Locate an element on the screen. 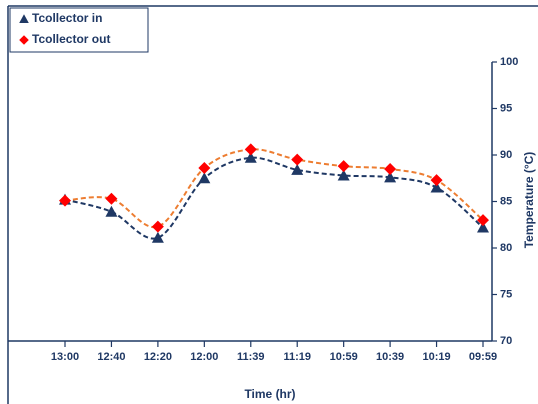  y-tick-label: 70 is located at coordinates (506, 341).